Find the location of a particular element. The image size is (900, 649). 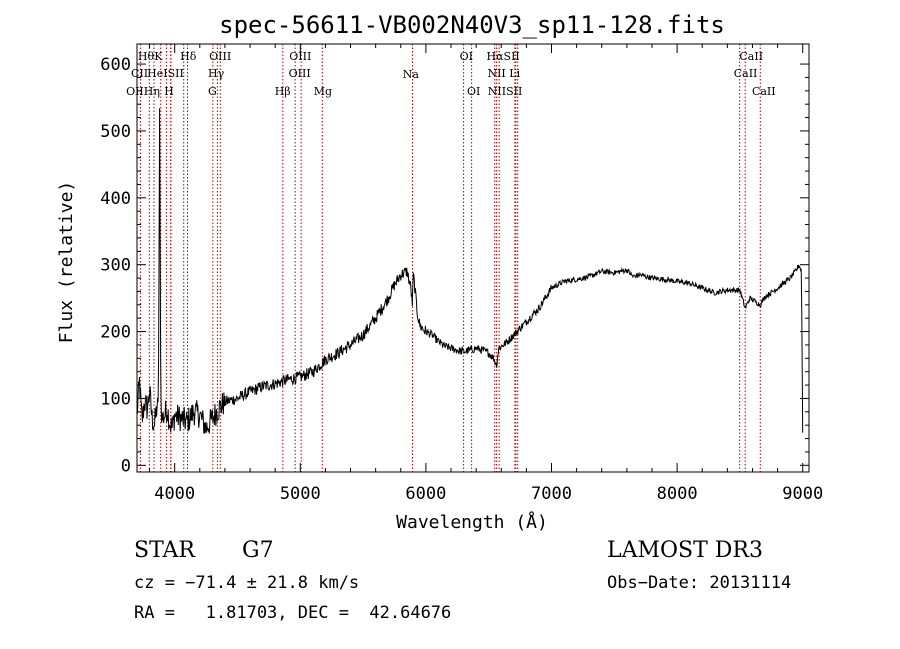

y-tick-label: 400 is located at coordinates (115, 199).